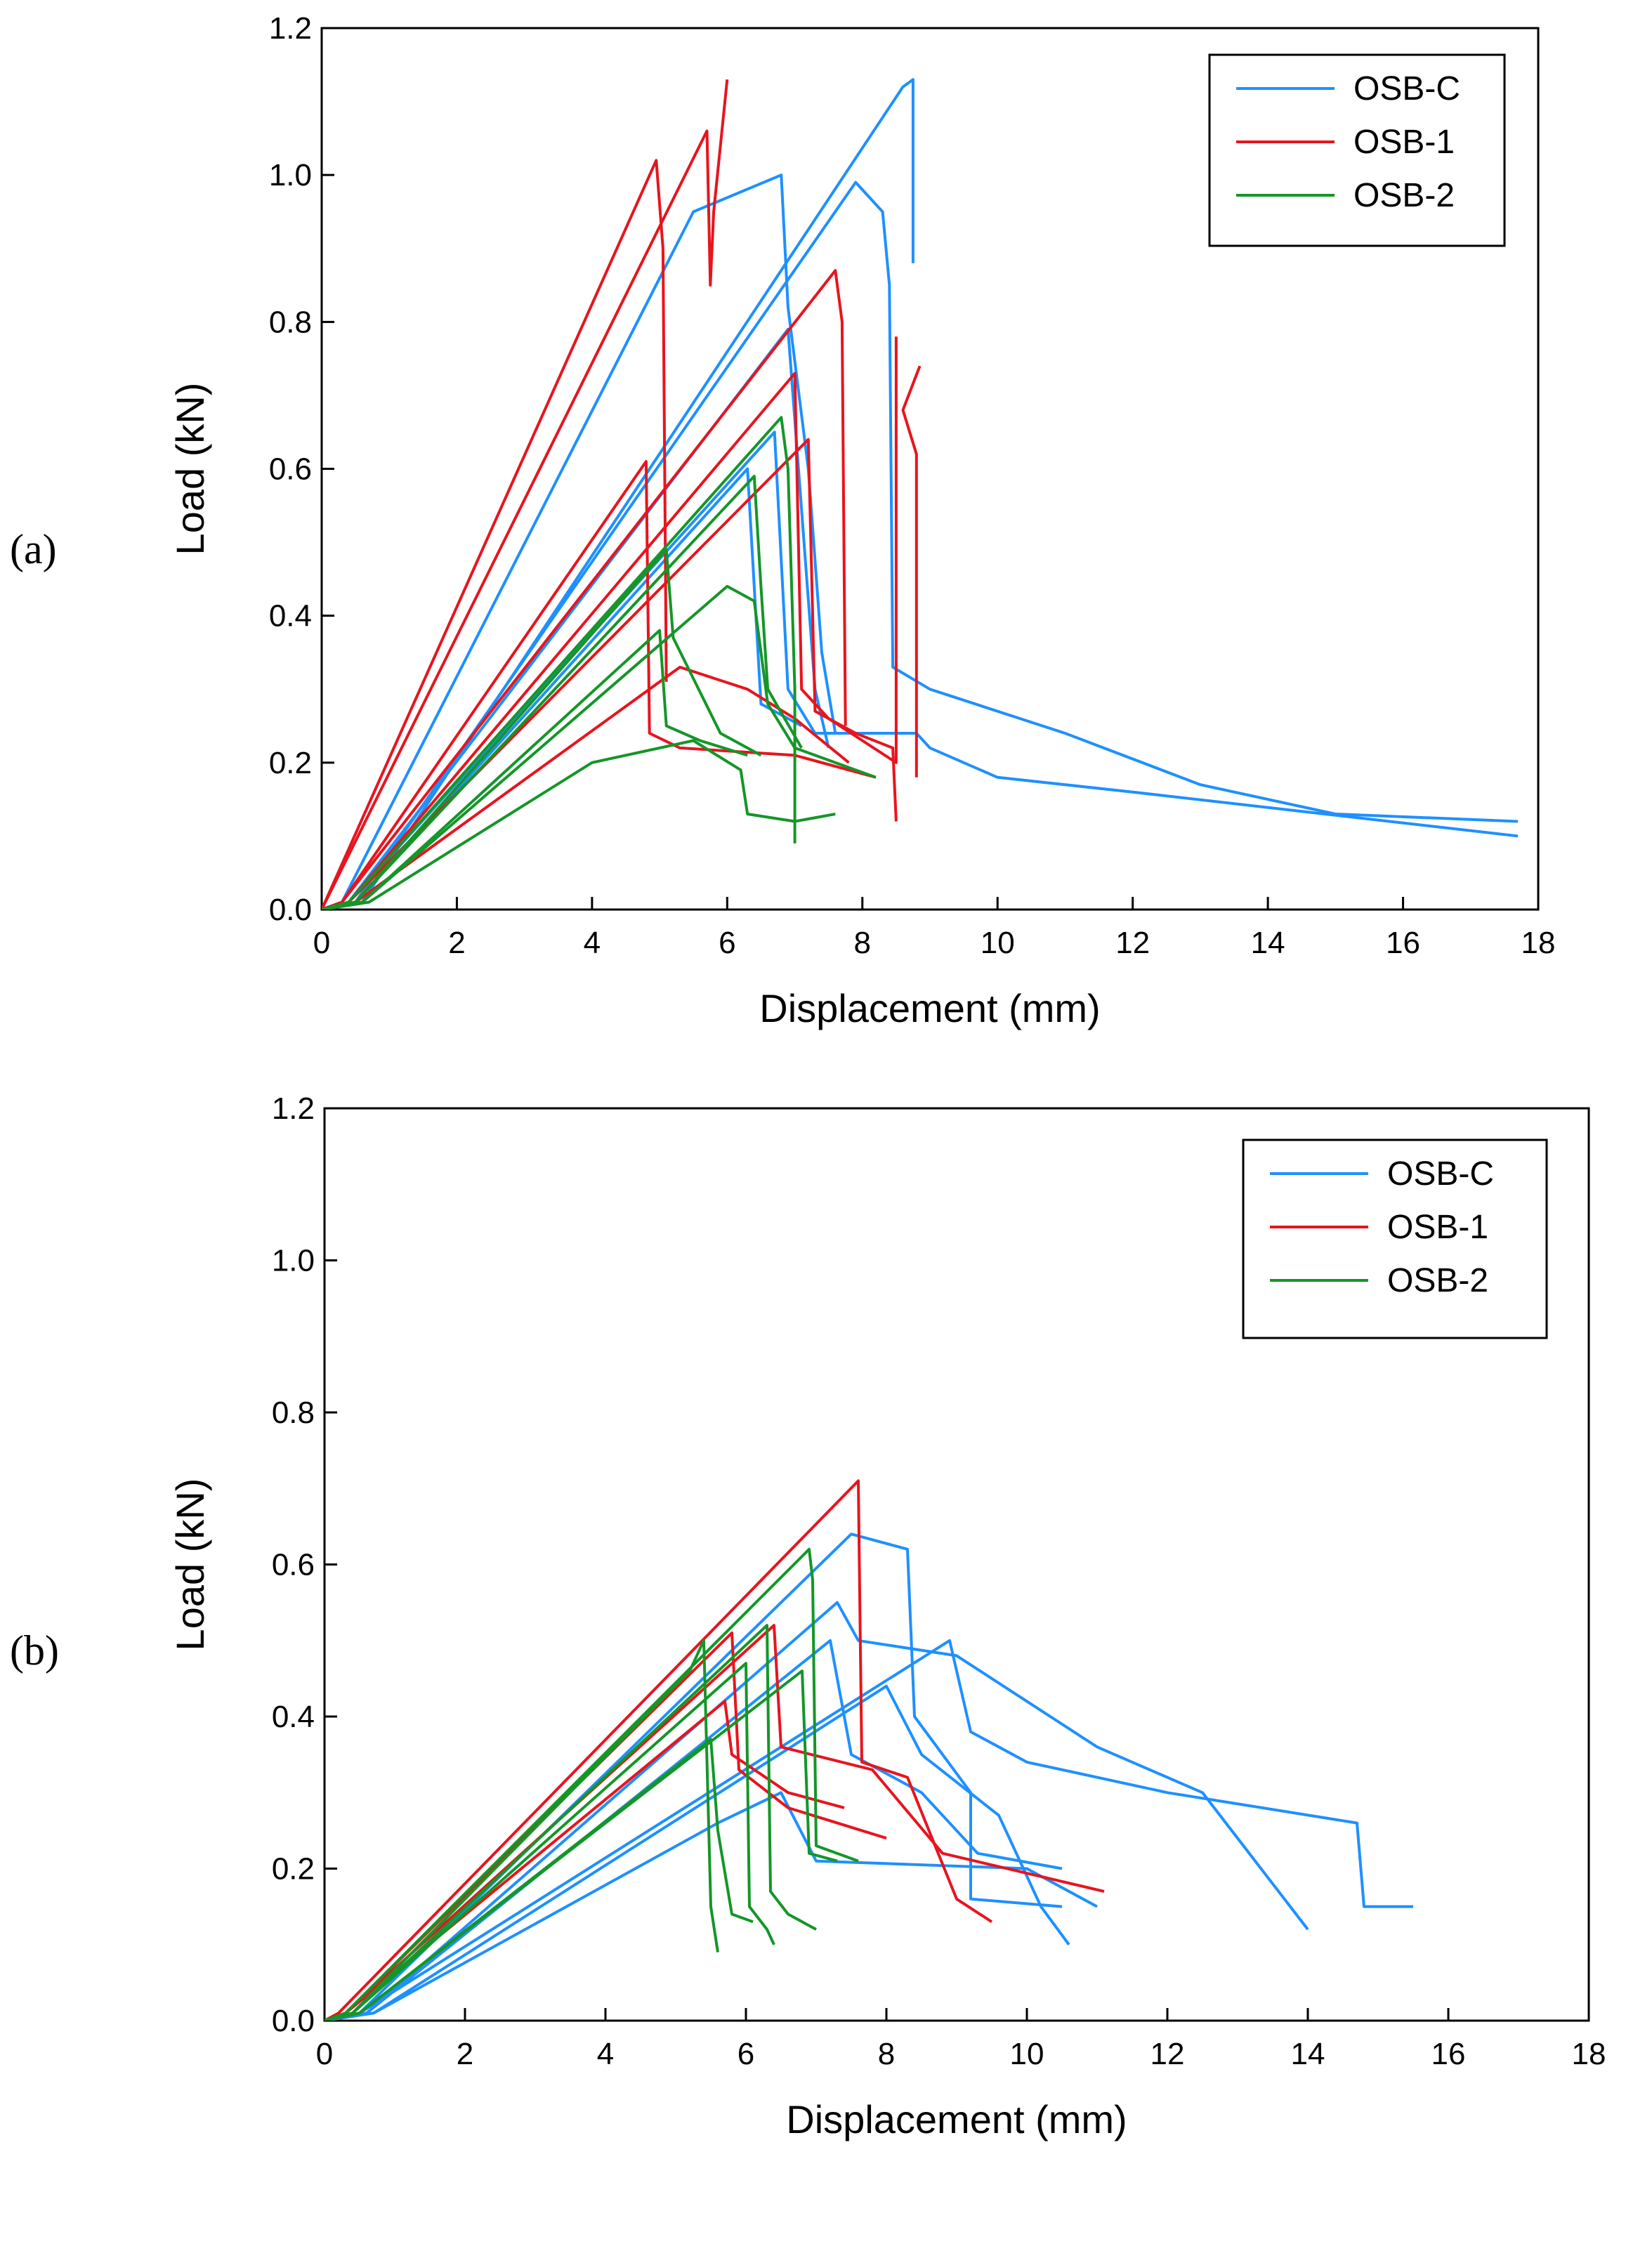  I want to click on panel-label: (b), so click(34, 1650).